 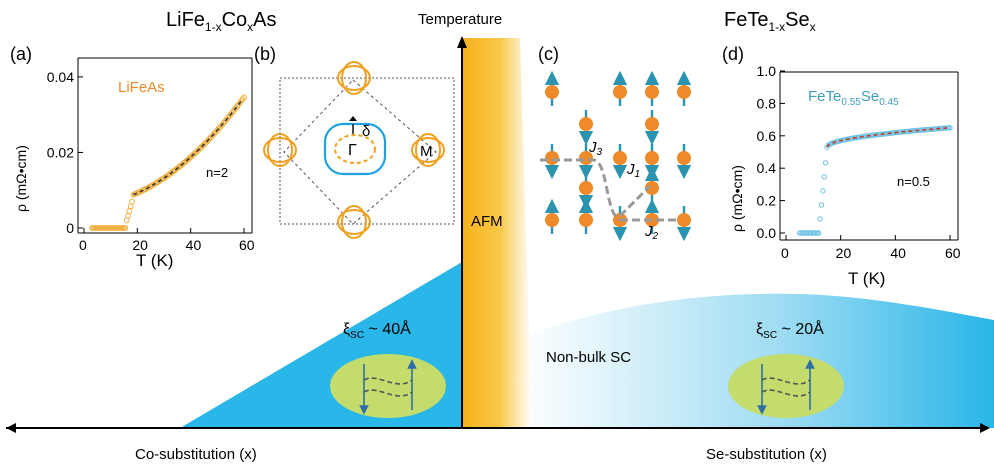 I want to click on inset-d-xlabel: T (K), so click(x=866, y=278).